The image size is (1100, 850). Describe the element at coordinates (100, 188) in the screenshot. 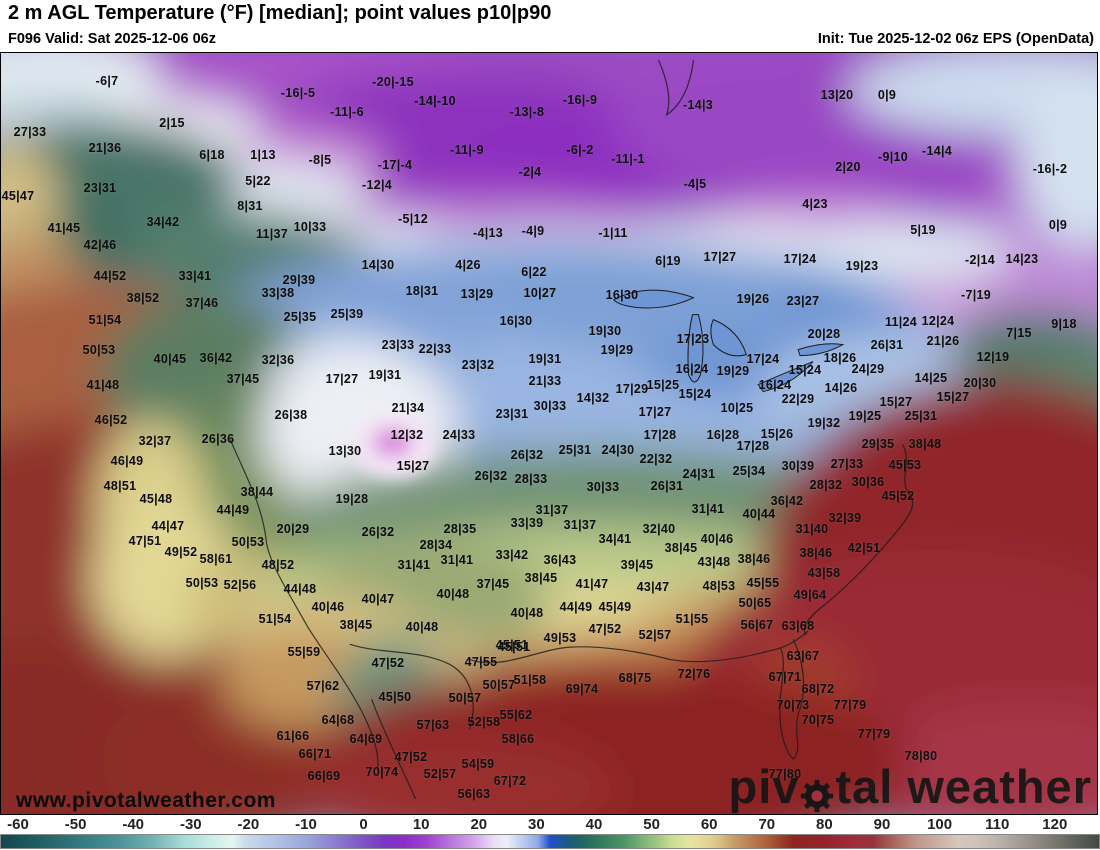

I see `point-value: 23|31` at that location.